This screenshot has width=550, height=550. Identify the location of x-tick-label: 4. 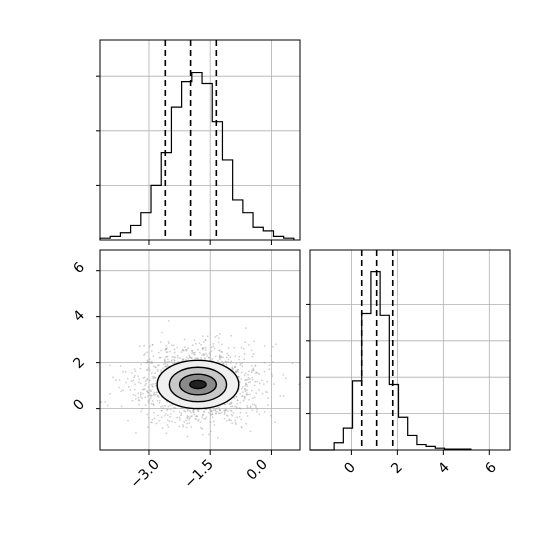
(444, 468).